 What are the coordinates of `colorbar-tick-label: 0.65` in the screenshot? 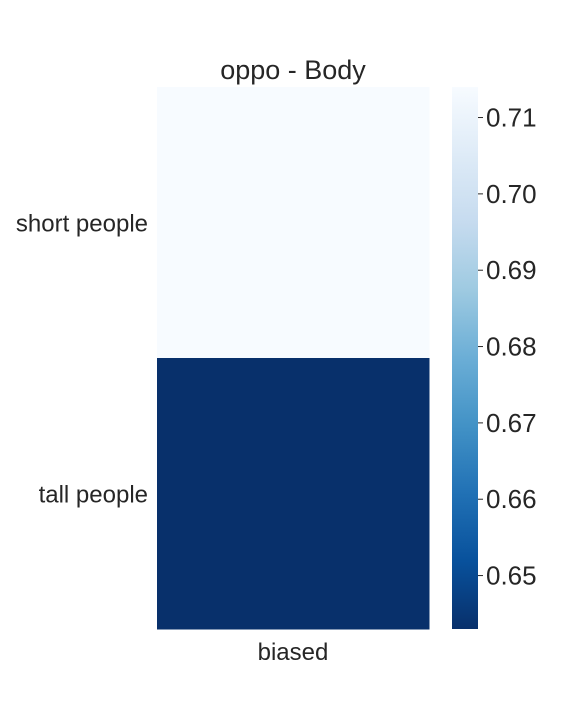 It's located at (511, 576).